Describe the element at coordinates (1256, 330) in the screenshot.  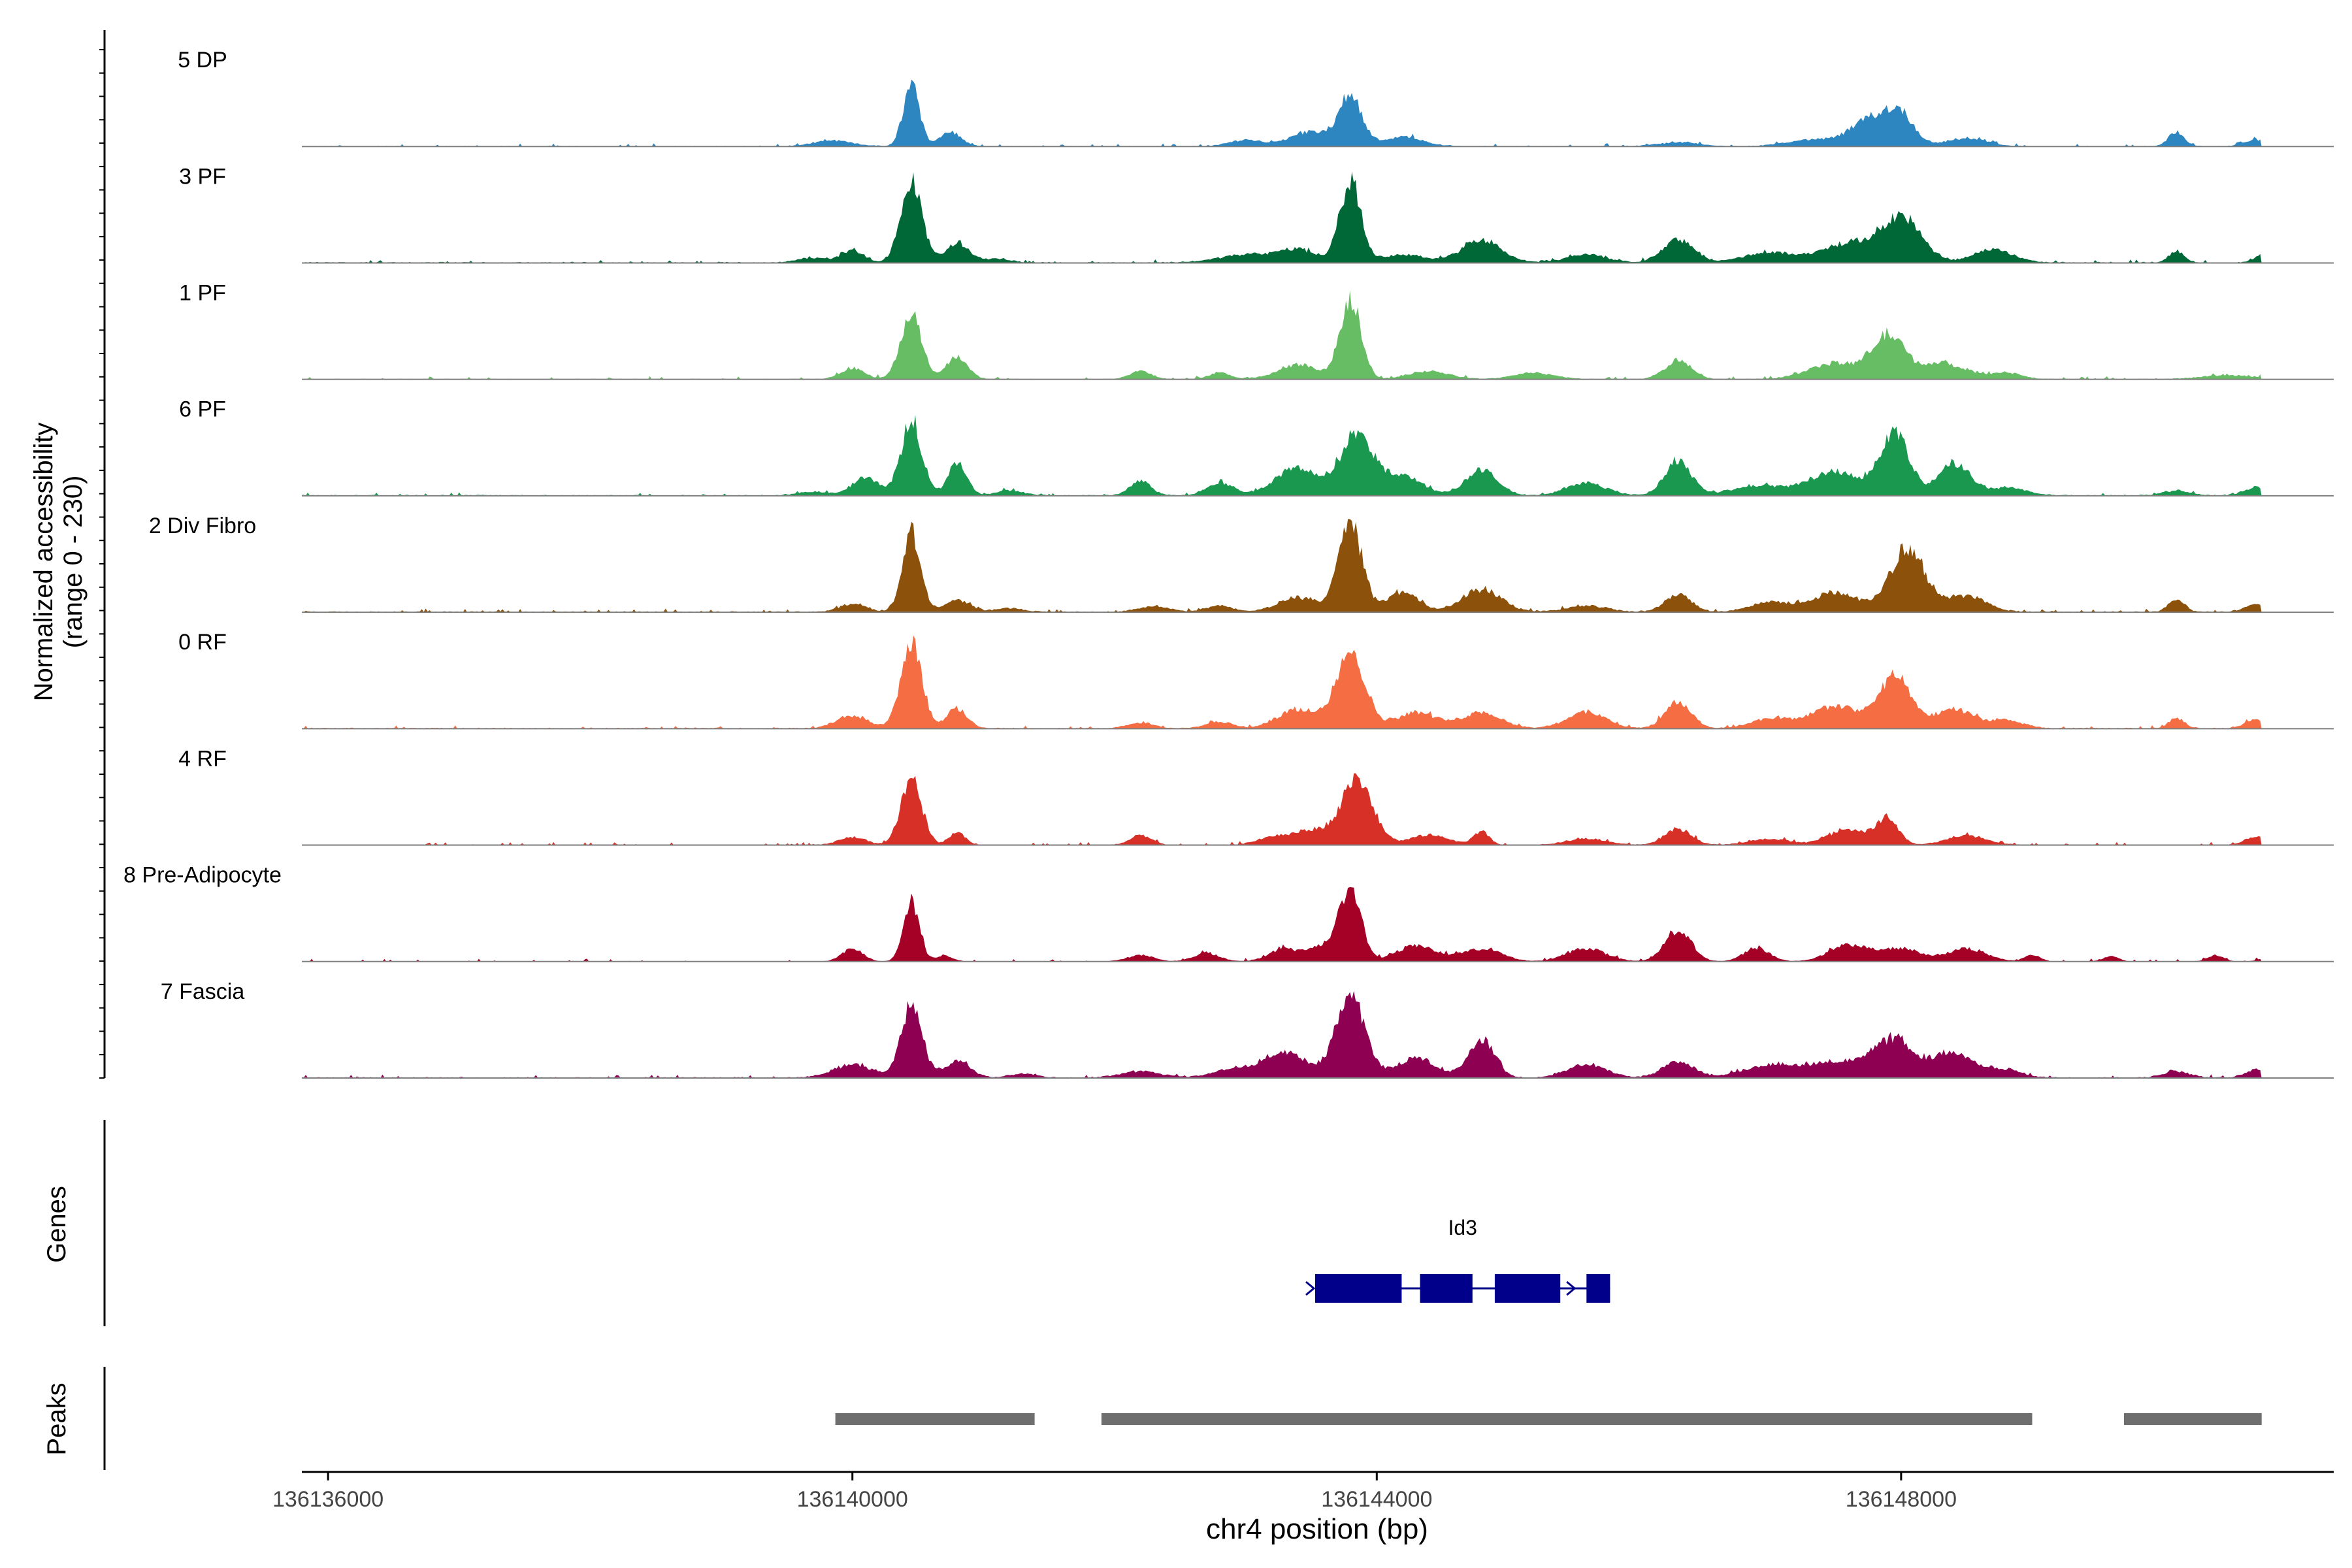
I see `coverage-track: 1 PF` at that location.